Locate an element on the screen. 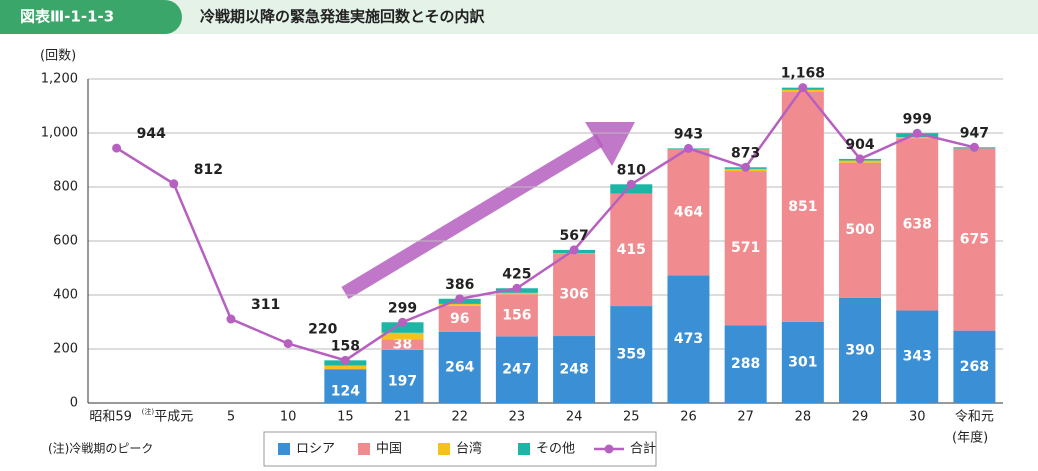 The height and width of the screenshot is (471, 1038). x-tick-label: 23 is located at coordinates (517, 417).